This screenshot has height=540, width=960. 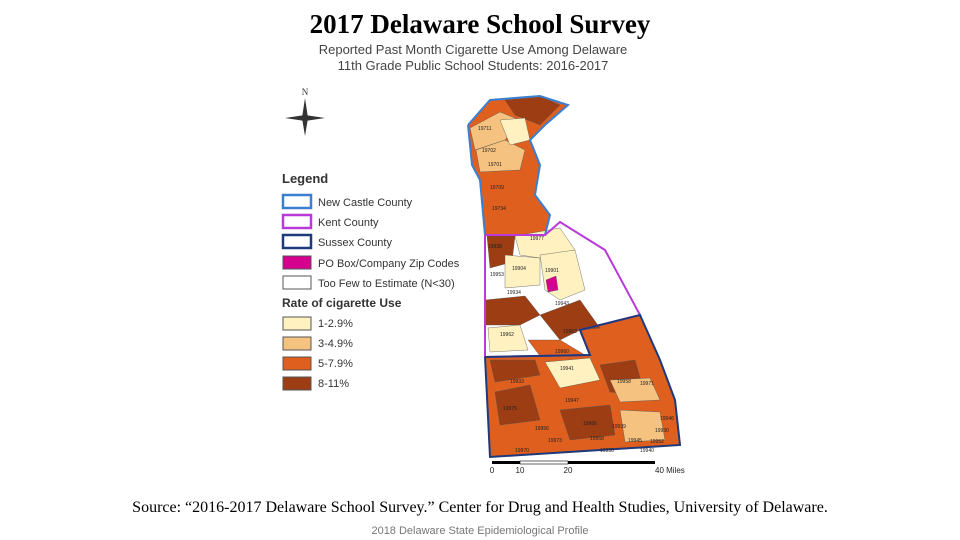 What do you see at coordinates (647, 451) in the screenshot?
I see `zip-label: 19940` at bounding box center [647, 451].